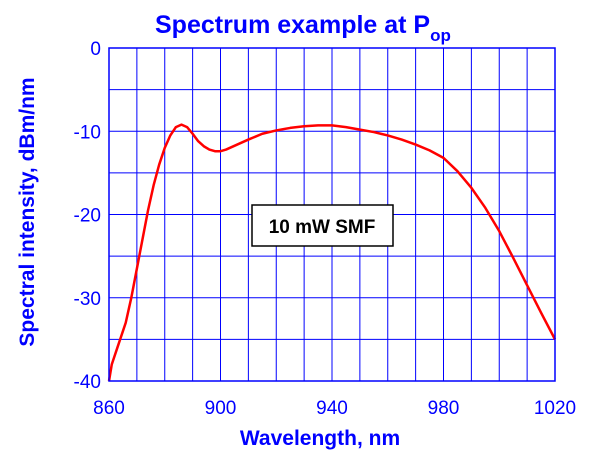  What do you see at coordinates (27, 211) in the screenshot?
I see `y-axis-label: Spectral intensity, dBm/nm` at bounding box center [27, 211].